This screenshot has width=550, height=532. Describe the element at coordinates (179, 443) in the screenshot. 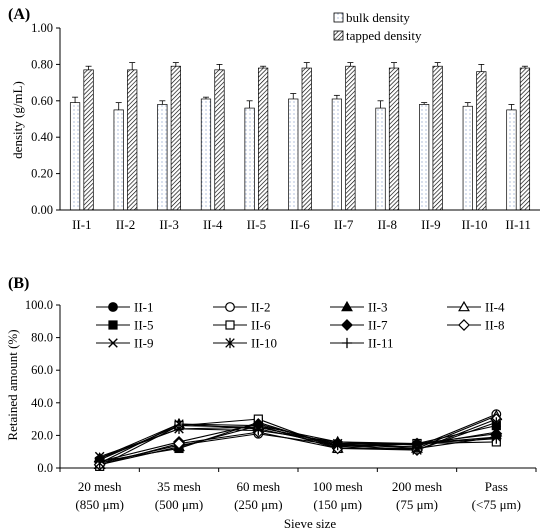

I see `series-ii-8-point` at that location.